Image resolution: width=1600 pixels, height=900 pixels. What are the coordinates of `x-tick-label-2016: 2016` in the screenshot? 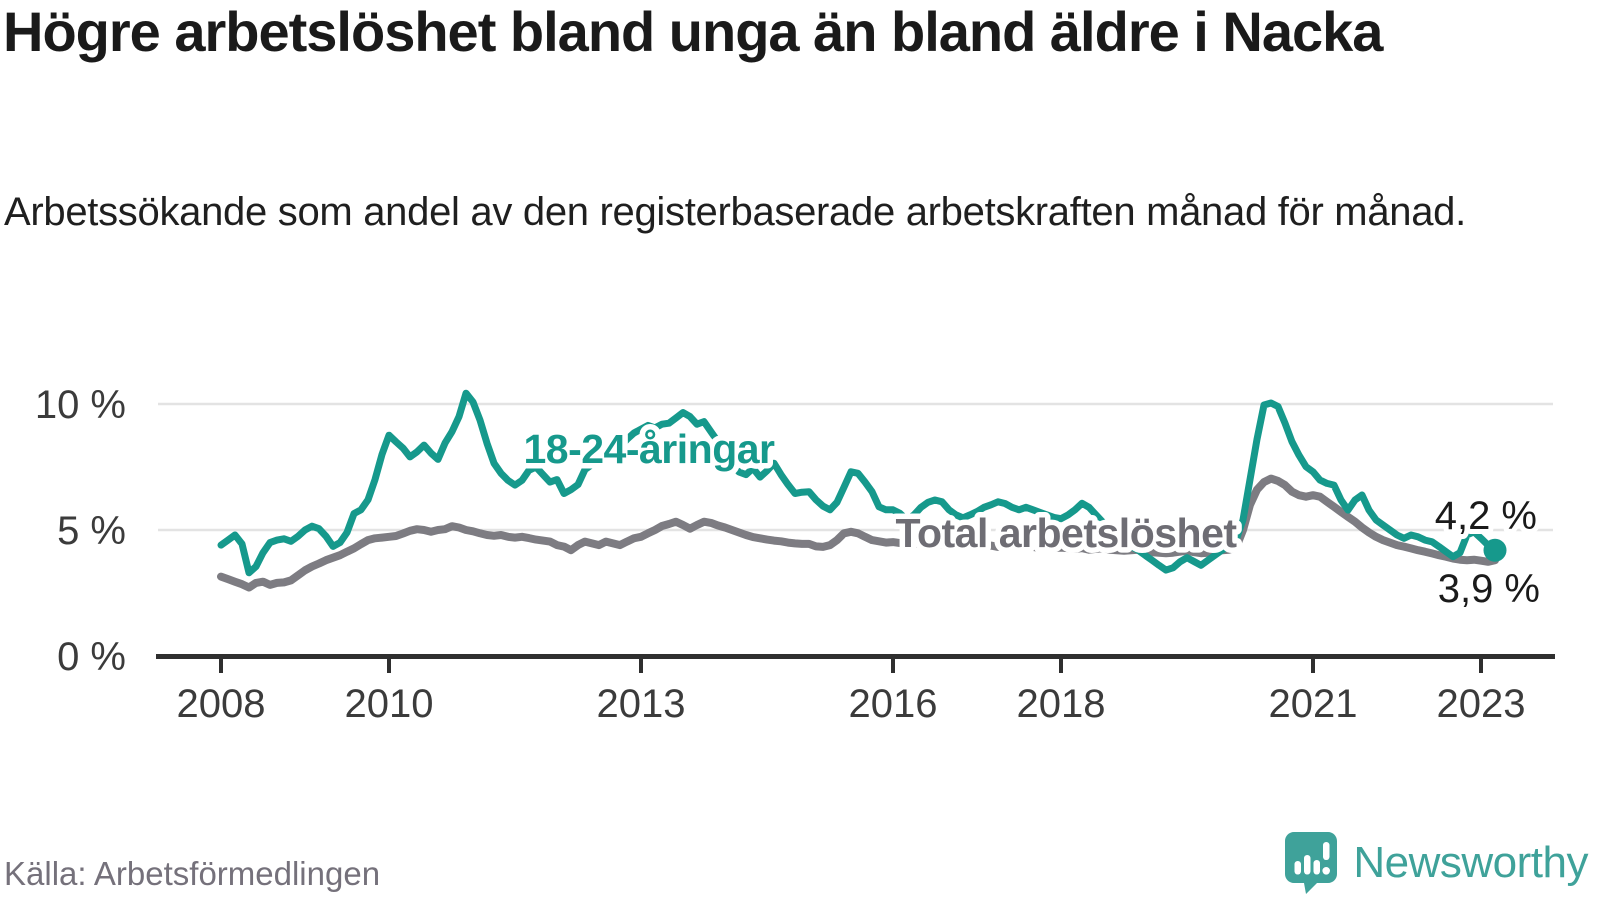 It's located at (893, 704).